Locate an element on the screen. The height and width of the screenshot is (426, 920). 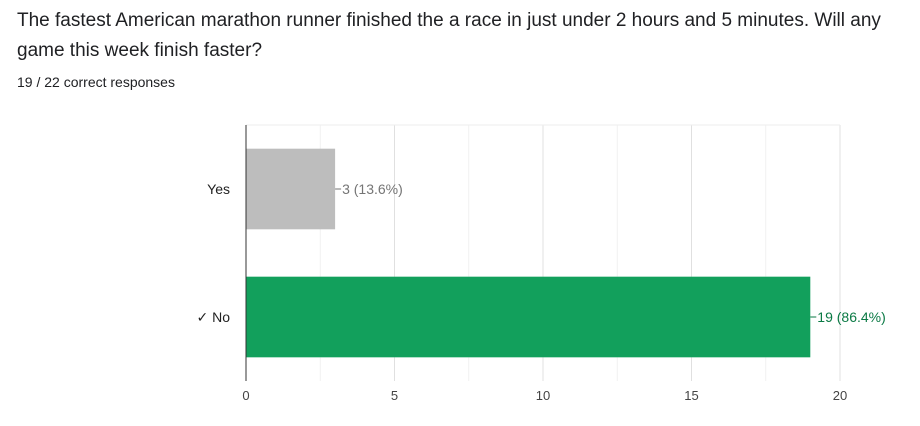
category-label: ✓ No is located at coordinates (213, 317).